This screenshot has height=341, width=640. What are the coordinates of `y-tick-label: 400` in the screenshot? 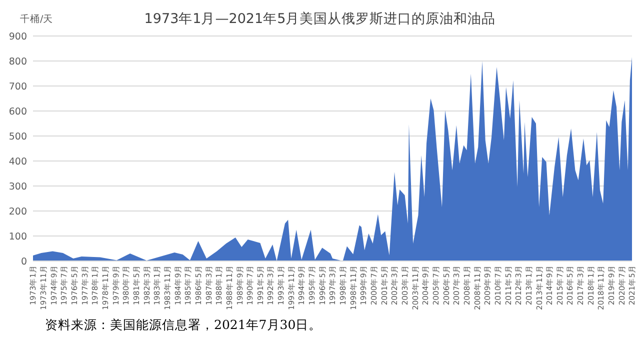 It's located at (17, 162).